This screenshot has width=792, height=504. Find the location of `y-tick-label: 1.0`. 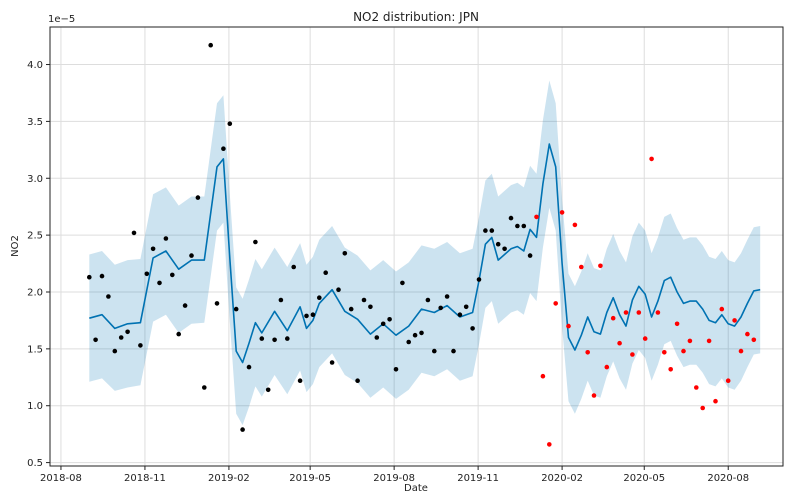

y-tick-label: 1.0 is located at coordinates (35, 406).